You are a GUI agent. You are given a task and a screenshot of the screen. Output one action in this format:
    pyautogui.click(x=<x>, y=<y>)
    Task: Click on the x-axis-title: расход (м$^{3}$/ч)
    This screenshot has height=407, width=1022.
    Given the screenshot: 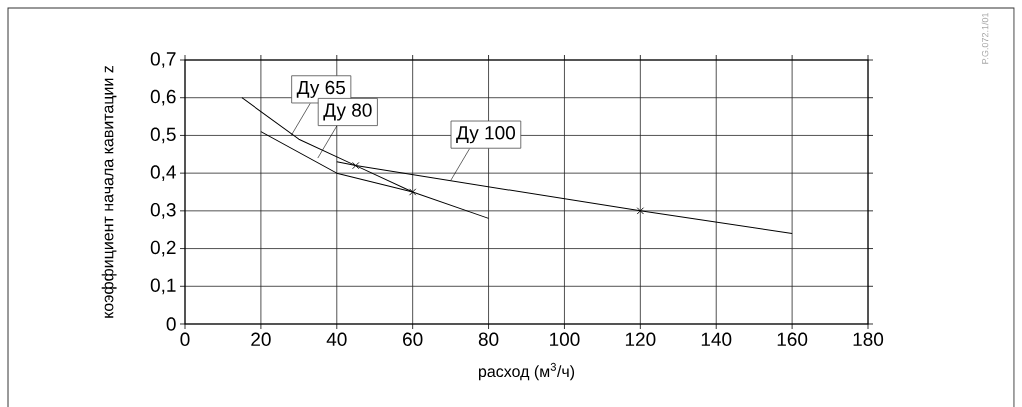 What is the action you would take?
    pyautogui.click(x=526, y=371)
    